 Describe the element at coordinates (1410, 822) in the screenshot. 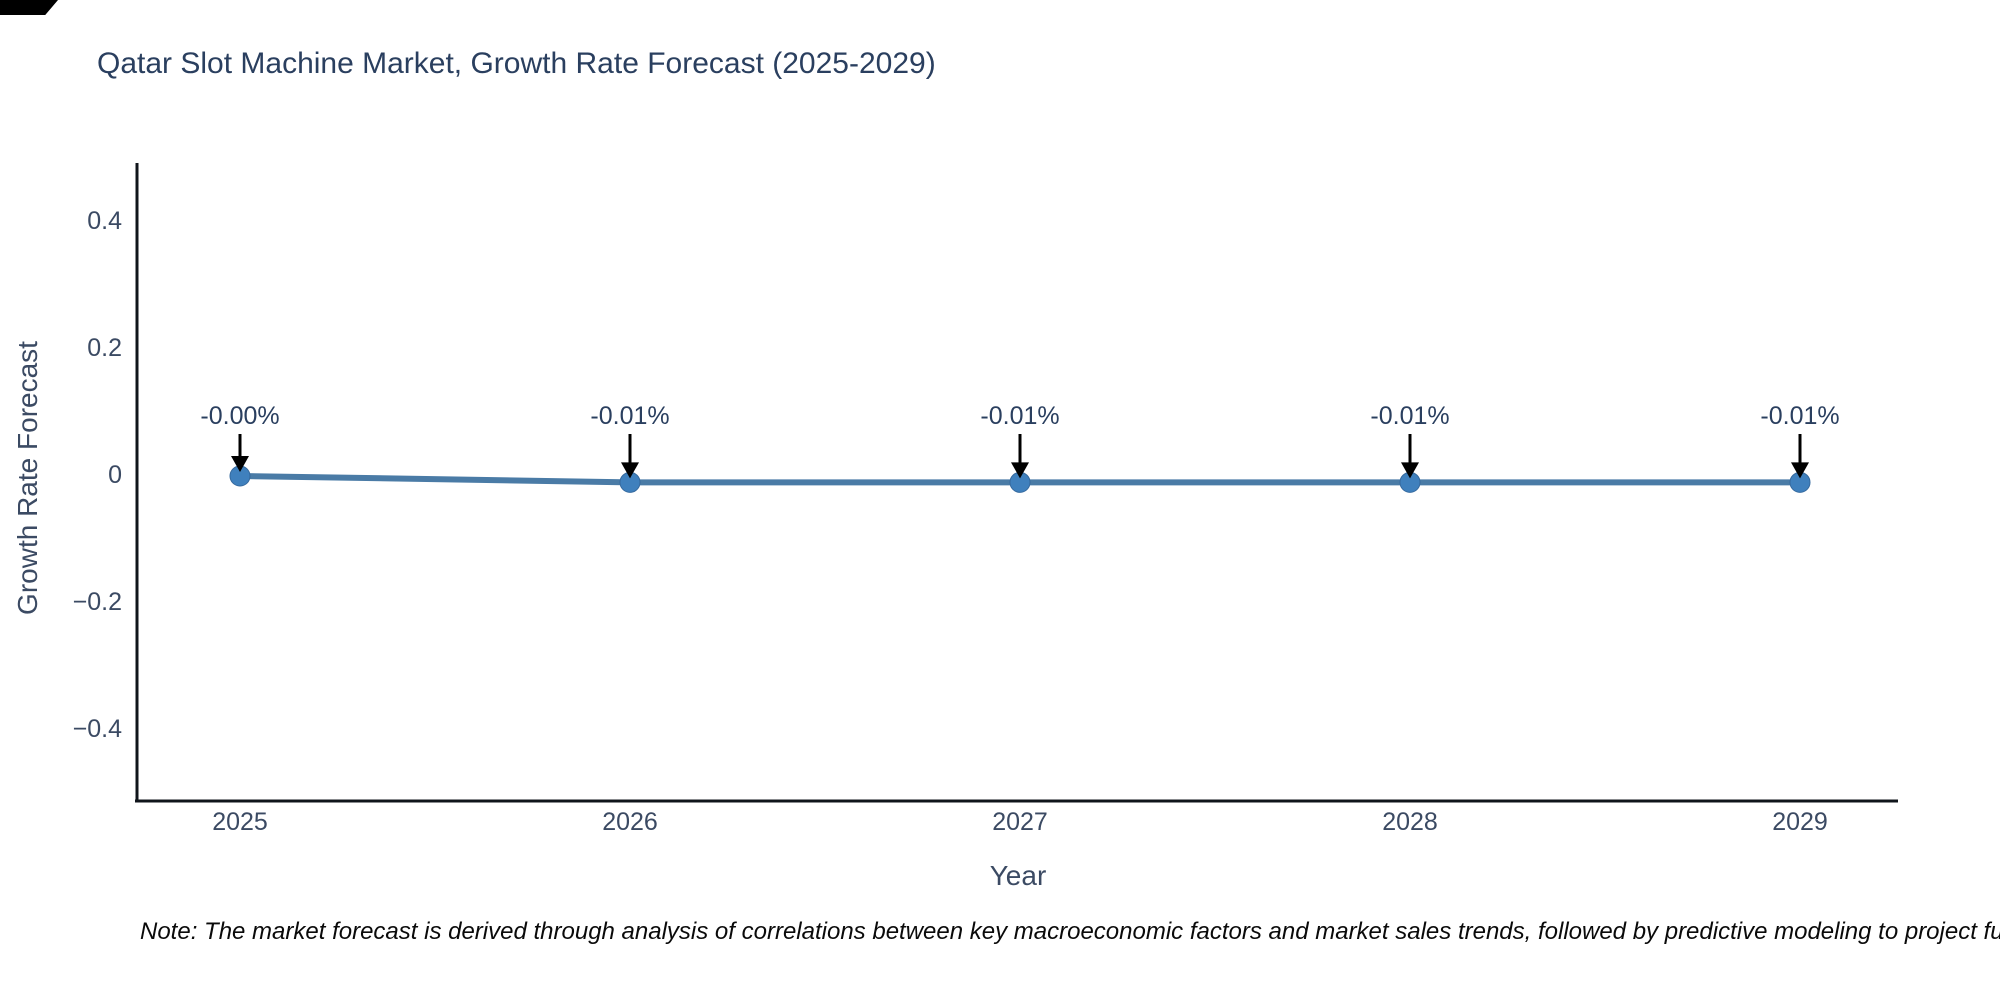

I see `x-tick-label: 2028` at that location.